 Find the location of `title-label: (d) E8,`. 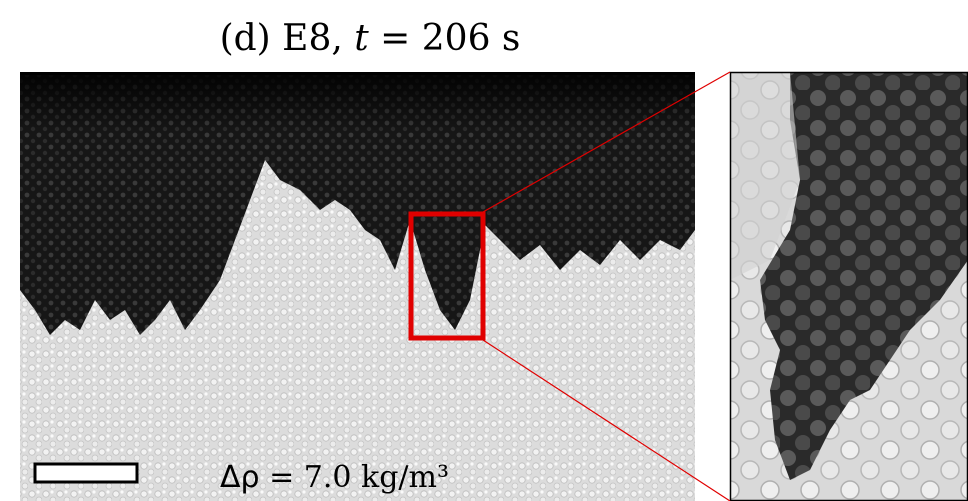

title-label: (d) E8, is located at coordinates (287, 38).